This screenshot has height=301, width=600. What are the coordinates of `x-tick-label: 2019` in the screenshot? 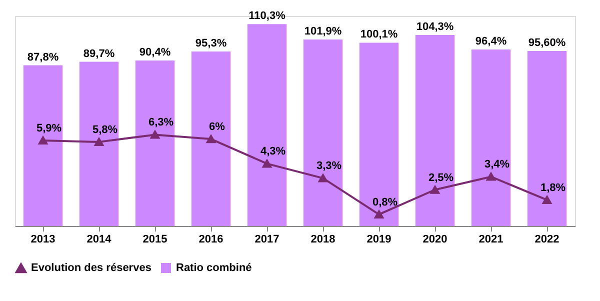 It's located at (379, 240).